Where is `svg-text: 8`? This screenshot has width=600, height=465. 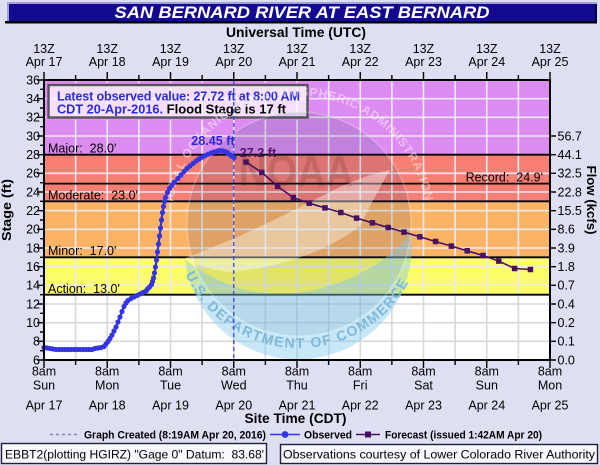
svg-text: 8 is located at coordinates (36, 342).